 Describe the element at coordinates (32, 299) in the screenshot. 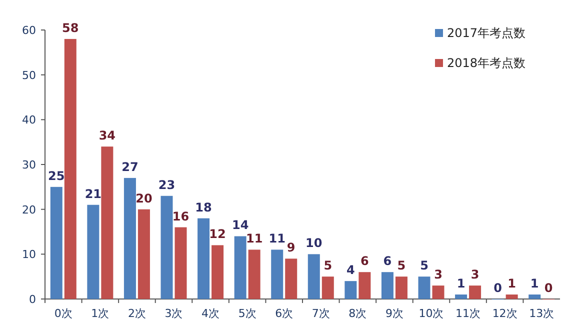

I see `y-tick-label: 0` at that location.